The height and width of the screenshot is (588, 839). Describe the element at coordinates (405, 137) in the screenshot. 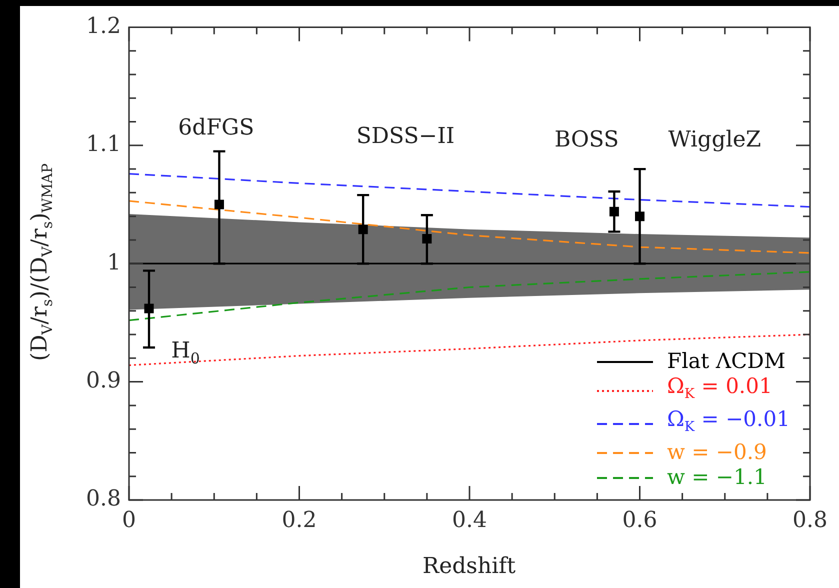

I see `annotation: SDSS−II` at that location.